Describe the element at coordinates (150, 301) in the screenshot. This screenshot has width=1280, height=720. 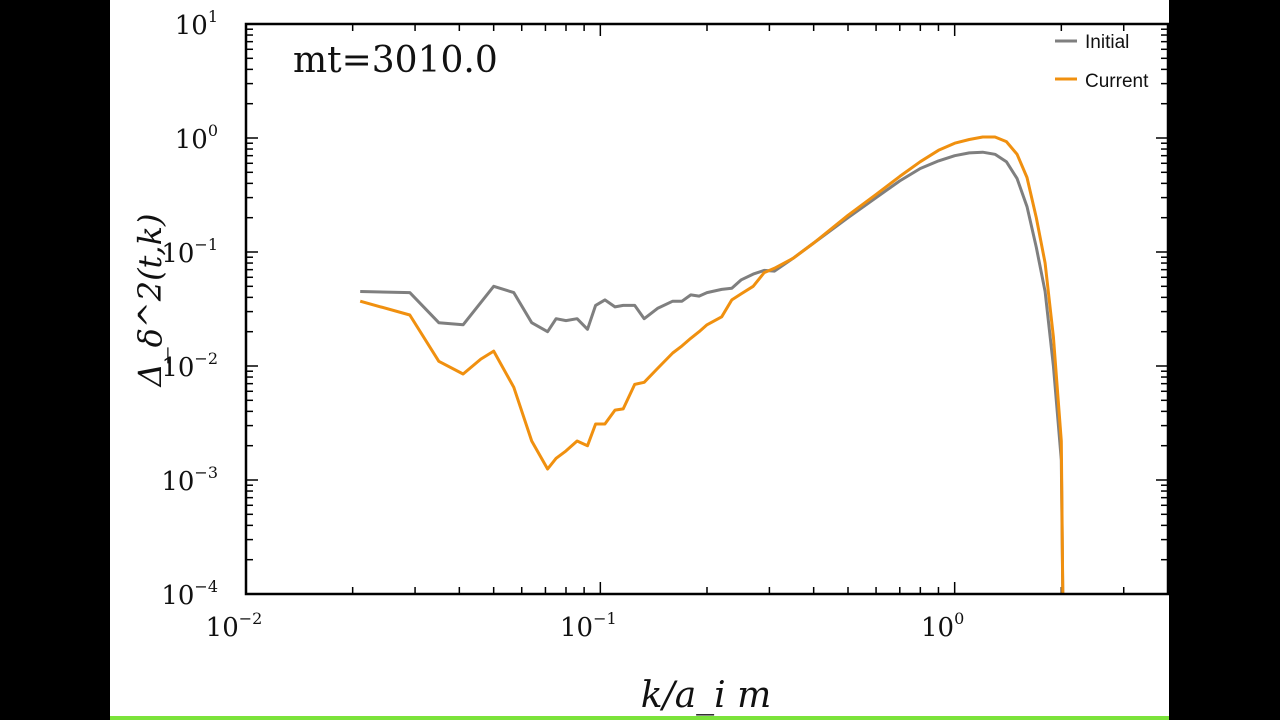
I see `y-axis-label: Δ_δ^2(t,k)` at that location.